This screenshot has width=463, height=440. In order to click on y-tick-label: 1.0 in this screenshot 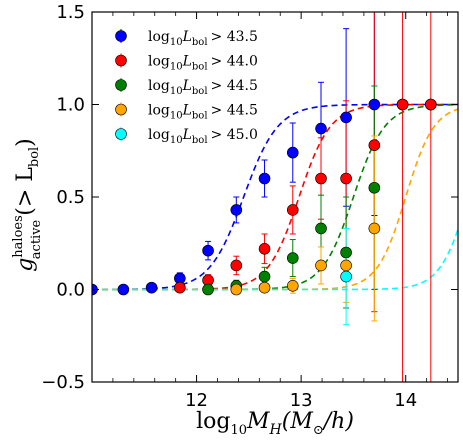, I will do `click(70, 105)`.